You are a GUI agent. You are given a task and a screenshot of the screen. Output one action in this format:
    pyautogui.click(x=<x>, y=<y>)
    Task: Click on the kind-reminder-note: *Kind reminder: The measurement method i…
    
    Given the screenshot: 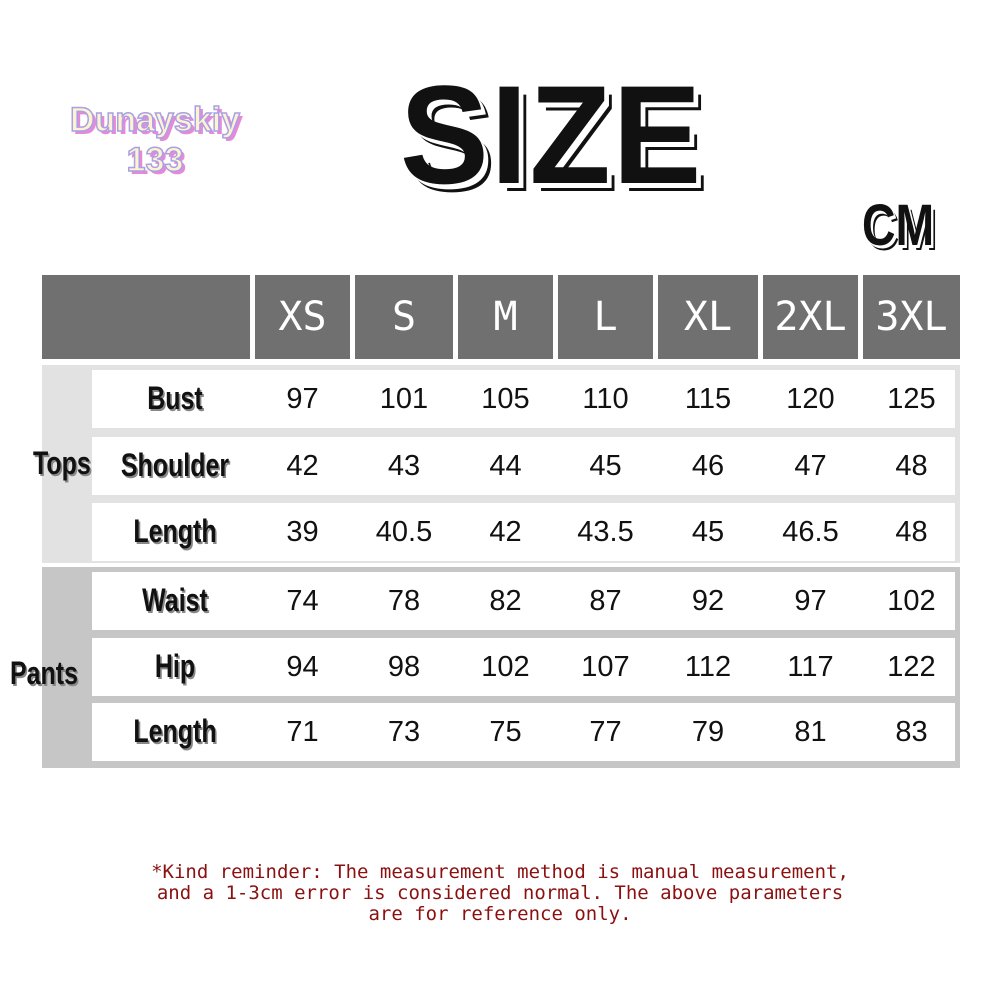 What is the action you would take?
    pyautogui.click(x=500, y=893)
    